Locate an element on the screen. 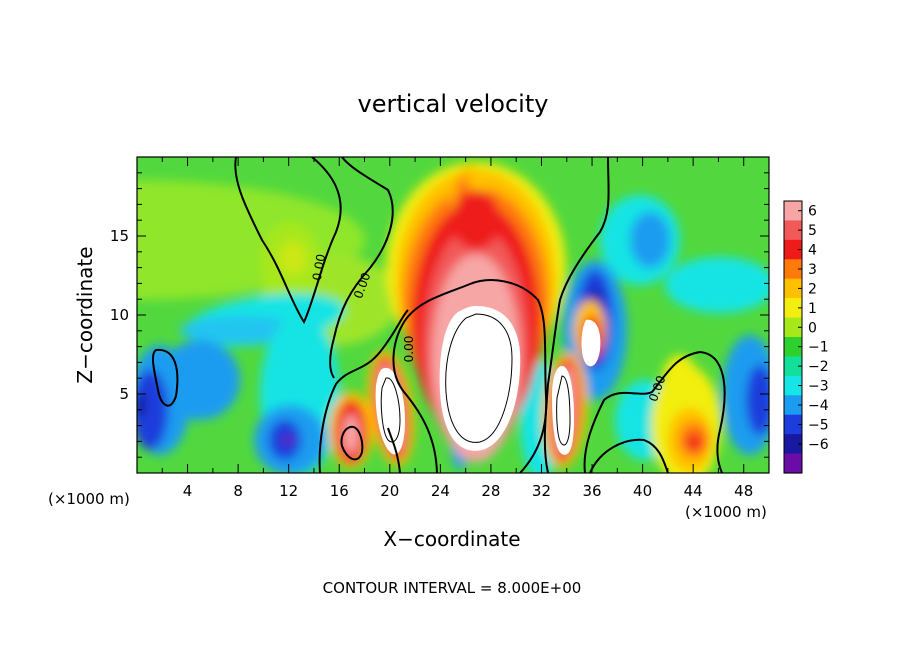  x-tick-label: 48 is located at coordinates (743, 491).